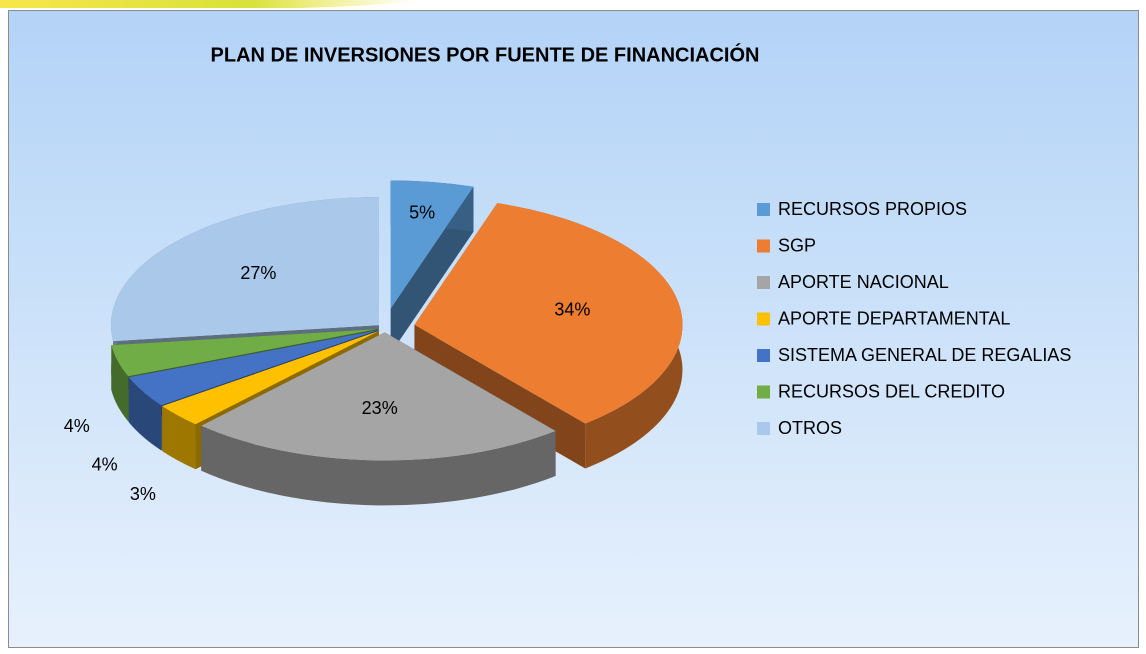 The height and width of the screenshot is (654, 1146). Describe the element at coordinates (872, 209) in the screenshot. I see `legend-label: RECURSOS PROPIOS` at that location.